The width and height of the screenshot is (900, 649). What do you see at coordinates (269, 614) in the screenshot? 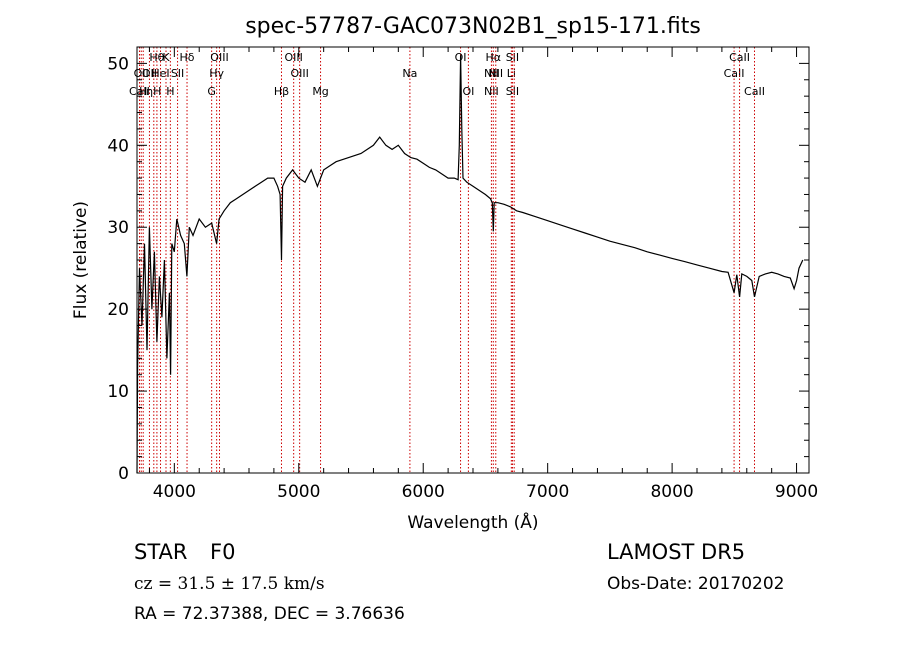
I see `ra-dec-coordinates: RA = 72.37388, DEC = 3.76636` at bounding box center [269, 614].